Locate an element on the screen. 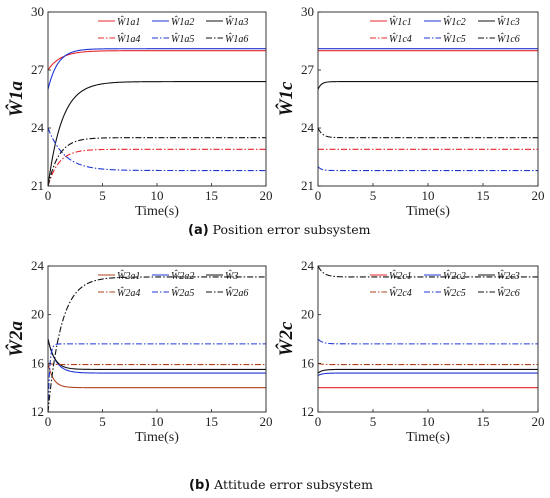  y-axis-label: Ŵ2a is located at coordinates (16, 339).